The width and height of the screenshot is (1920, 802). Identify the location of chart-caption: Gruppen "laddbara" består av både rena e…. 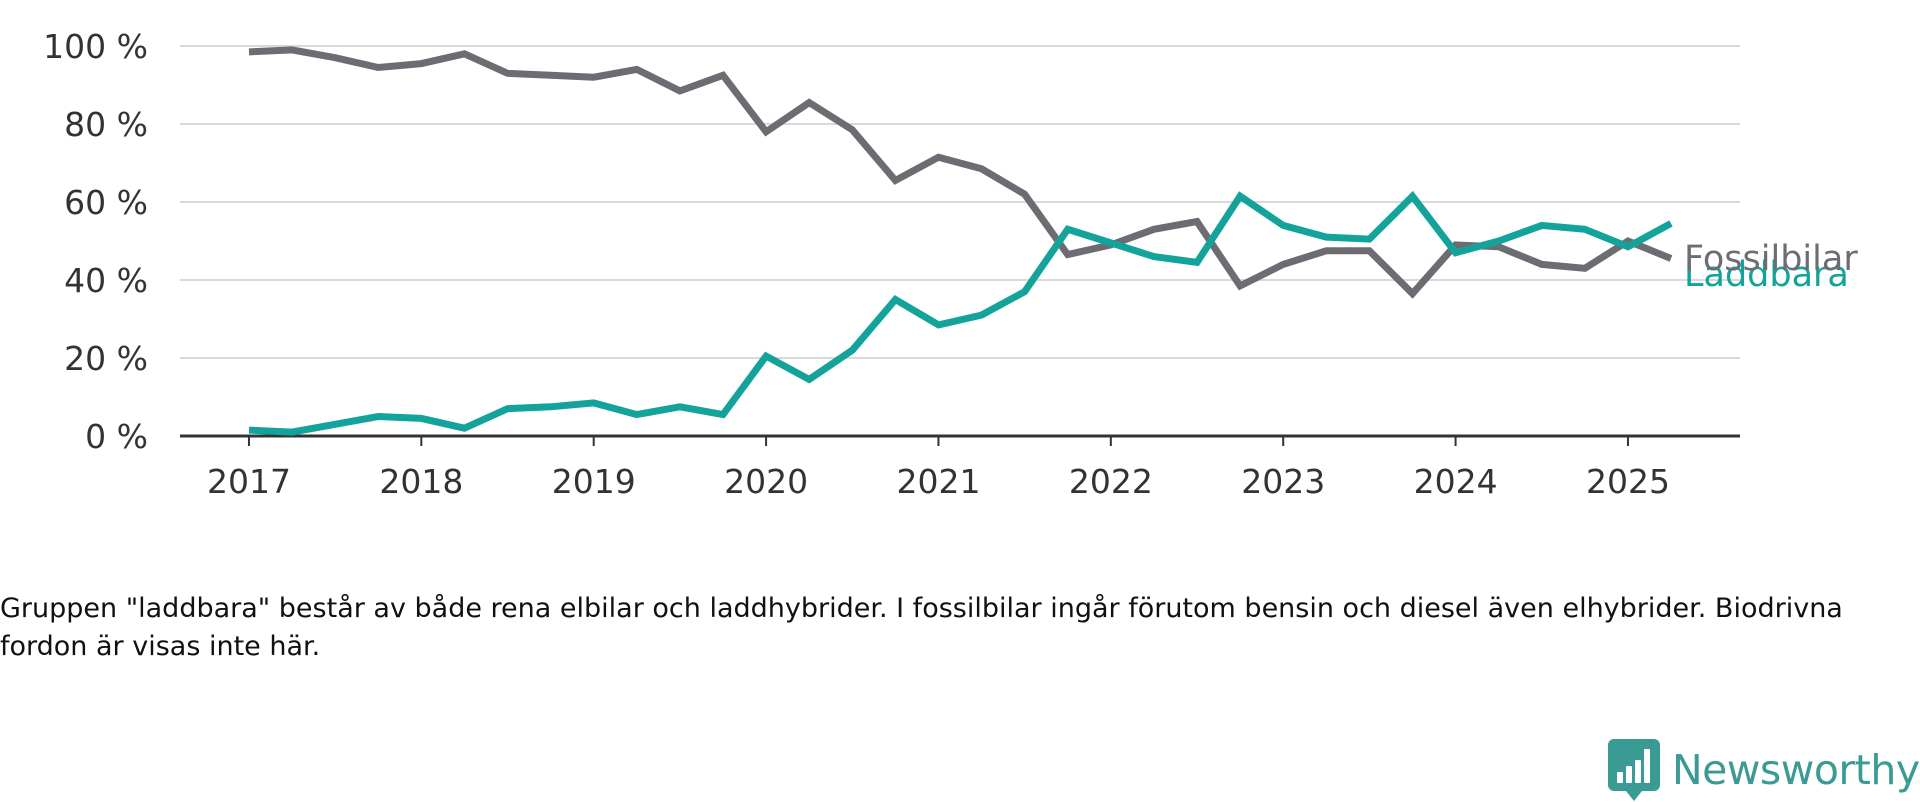
(921, 627).